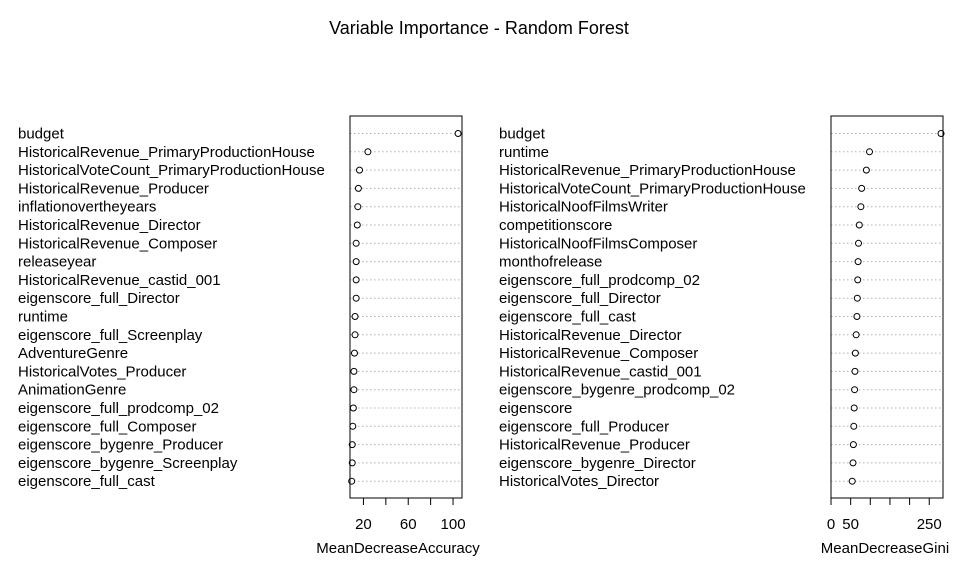  Describe the element at coordinates (453, 524) in the screenshot. I see `x-tick-label: 100` at that location.